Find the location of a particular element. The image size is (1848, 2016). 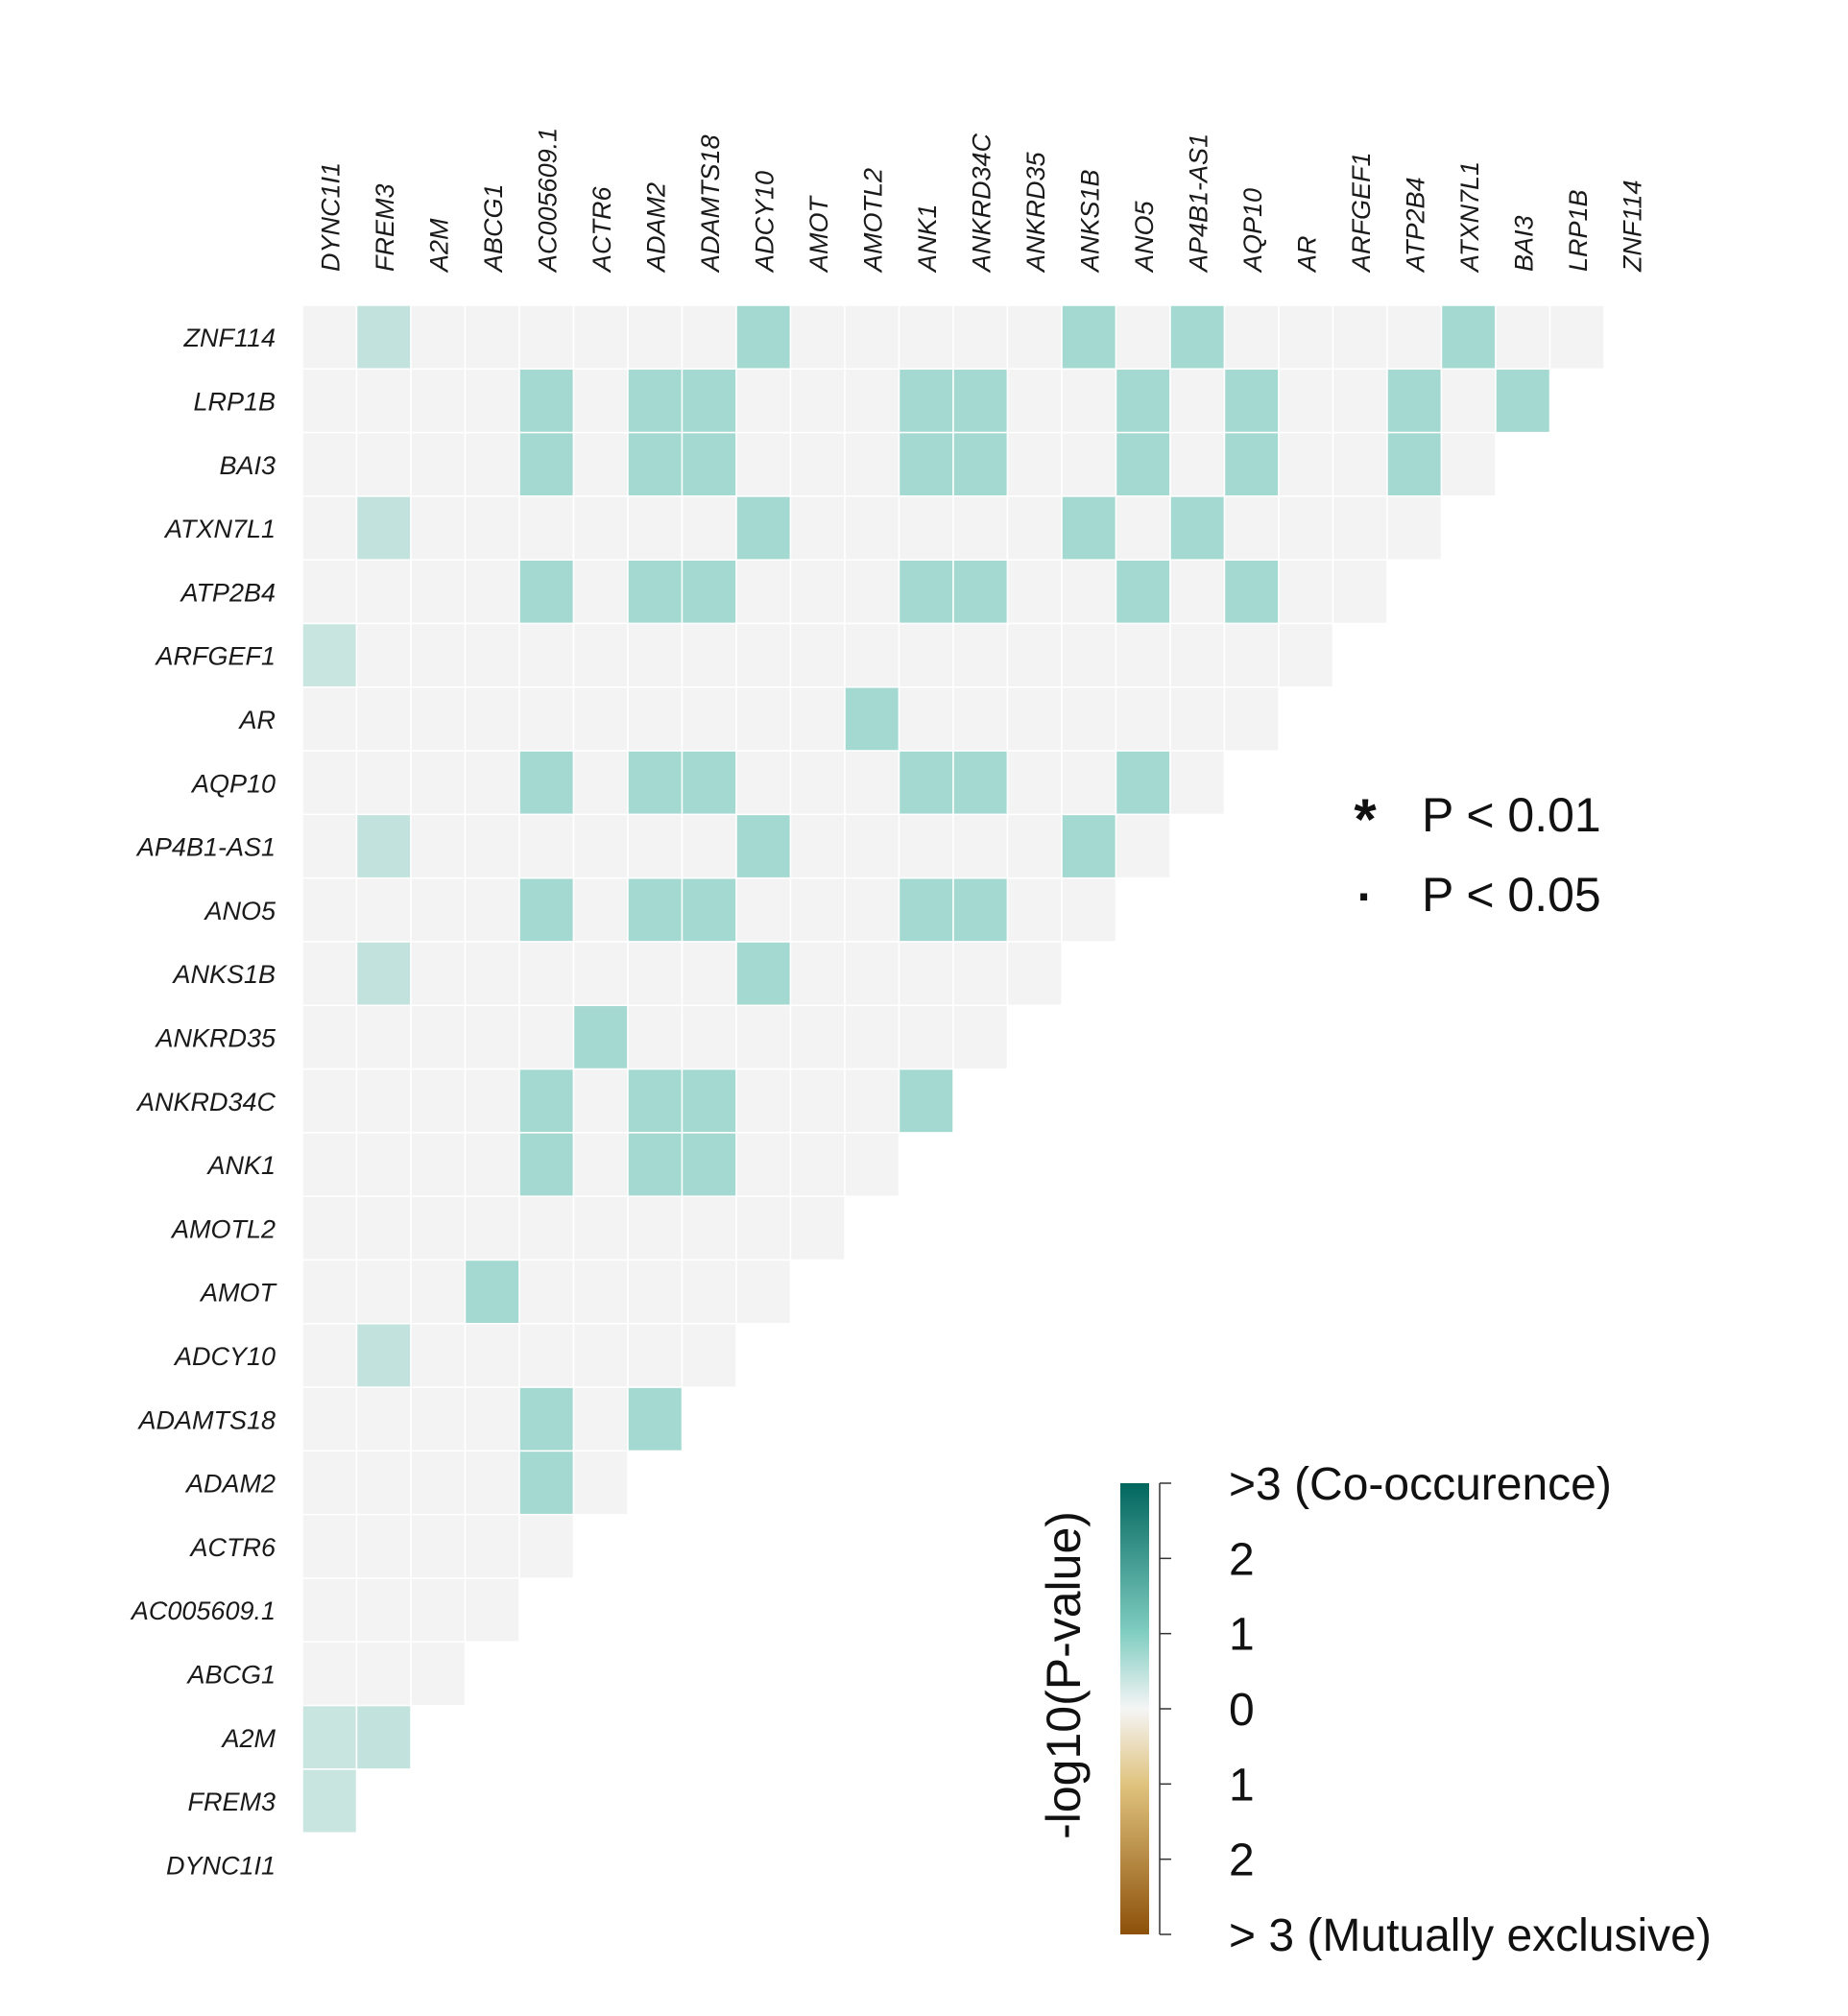

sig-symbol-star: * is located at coordinates (1365, 819).